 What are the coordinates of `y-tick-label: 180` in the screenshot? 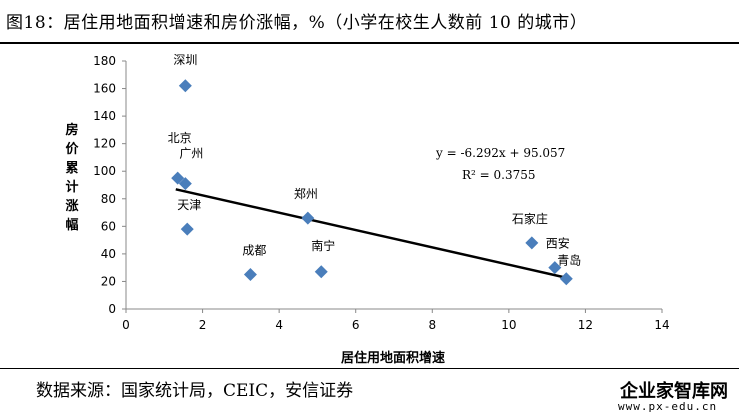 It's located at (104, 61).